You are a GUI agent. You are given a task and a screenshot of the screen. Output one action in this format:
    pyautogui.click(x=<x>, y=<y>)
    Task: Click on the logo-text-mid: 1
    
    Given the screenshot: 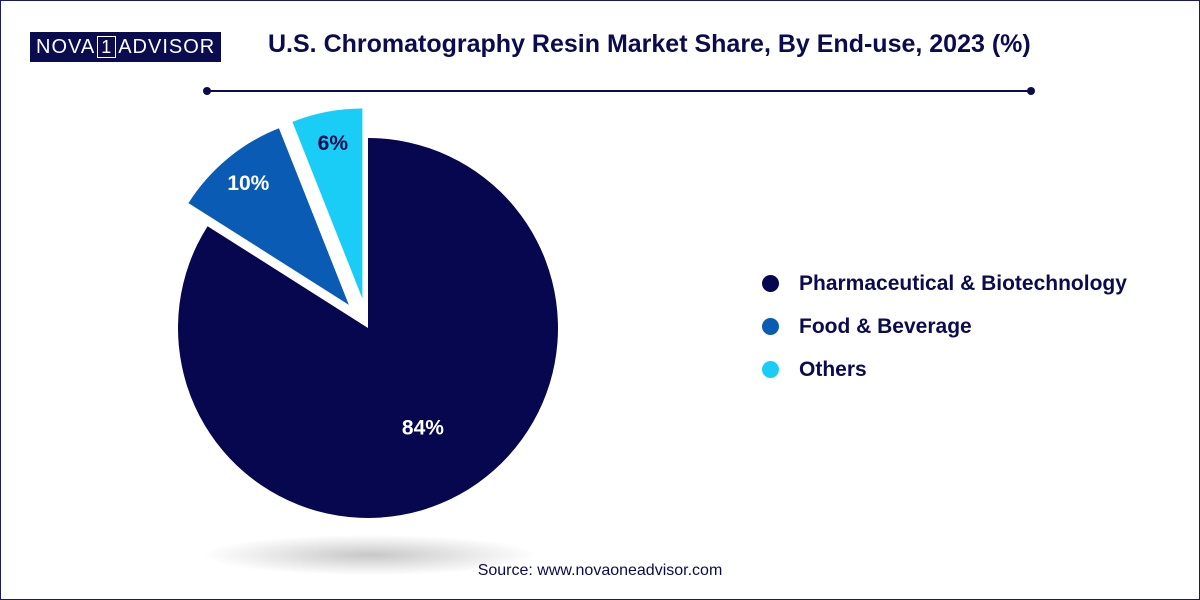 What is the action you would take?
    pyautogui.click(x=107, y=47)
    